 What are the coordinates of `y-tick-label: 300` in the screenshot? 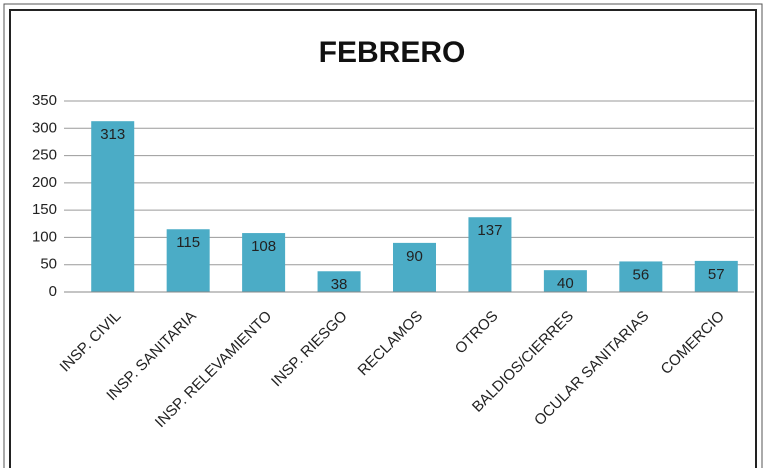 It's located at (44, 127).